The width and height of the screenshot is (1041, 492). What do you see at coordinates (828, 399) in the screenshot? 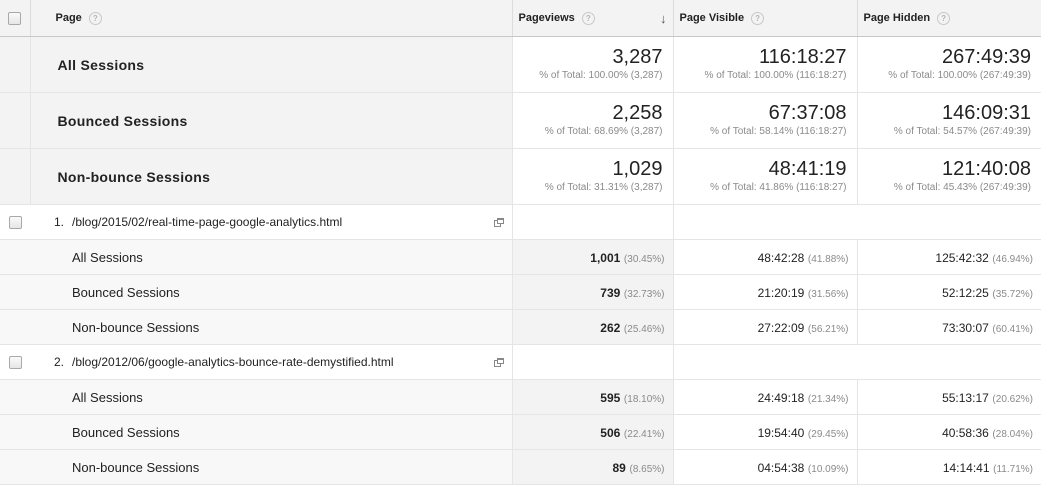
I see `segment-vis-percent: (21.34%)` at bounding box center [828, 399].